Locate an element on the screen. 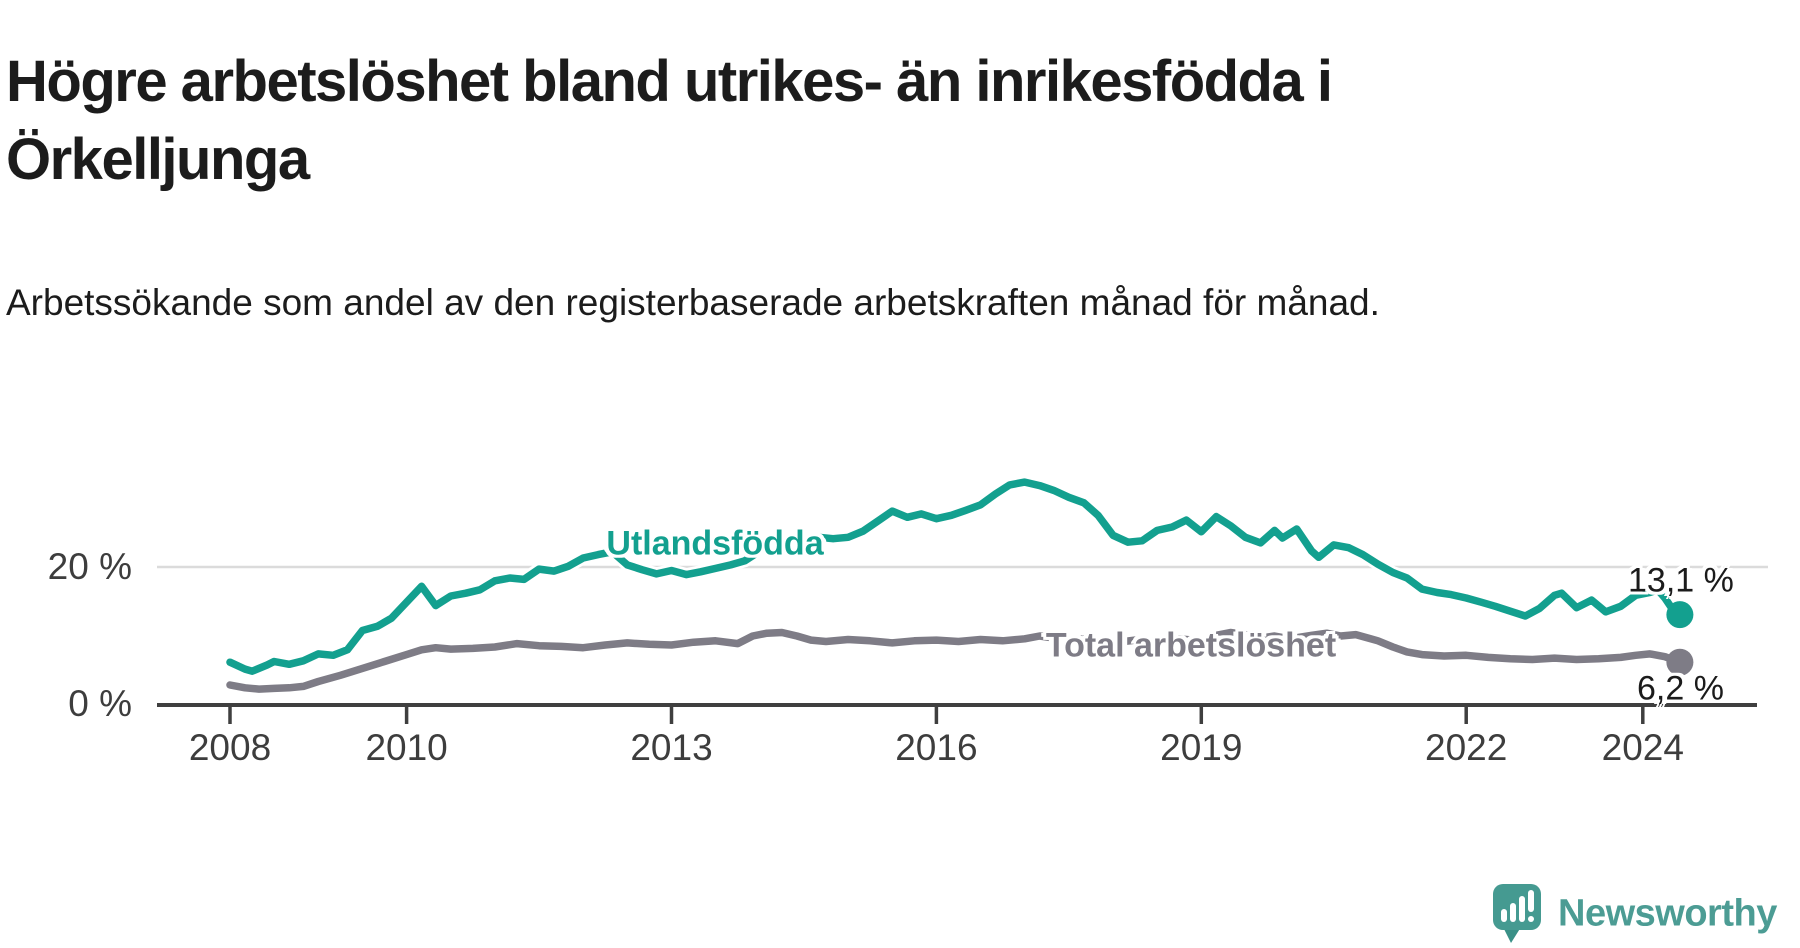  y-axis-label-20: 20 % is located at coordinates (89, 566).